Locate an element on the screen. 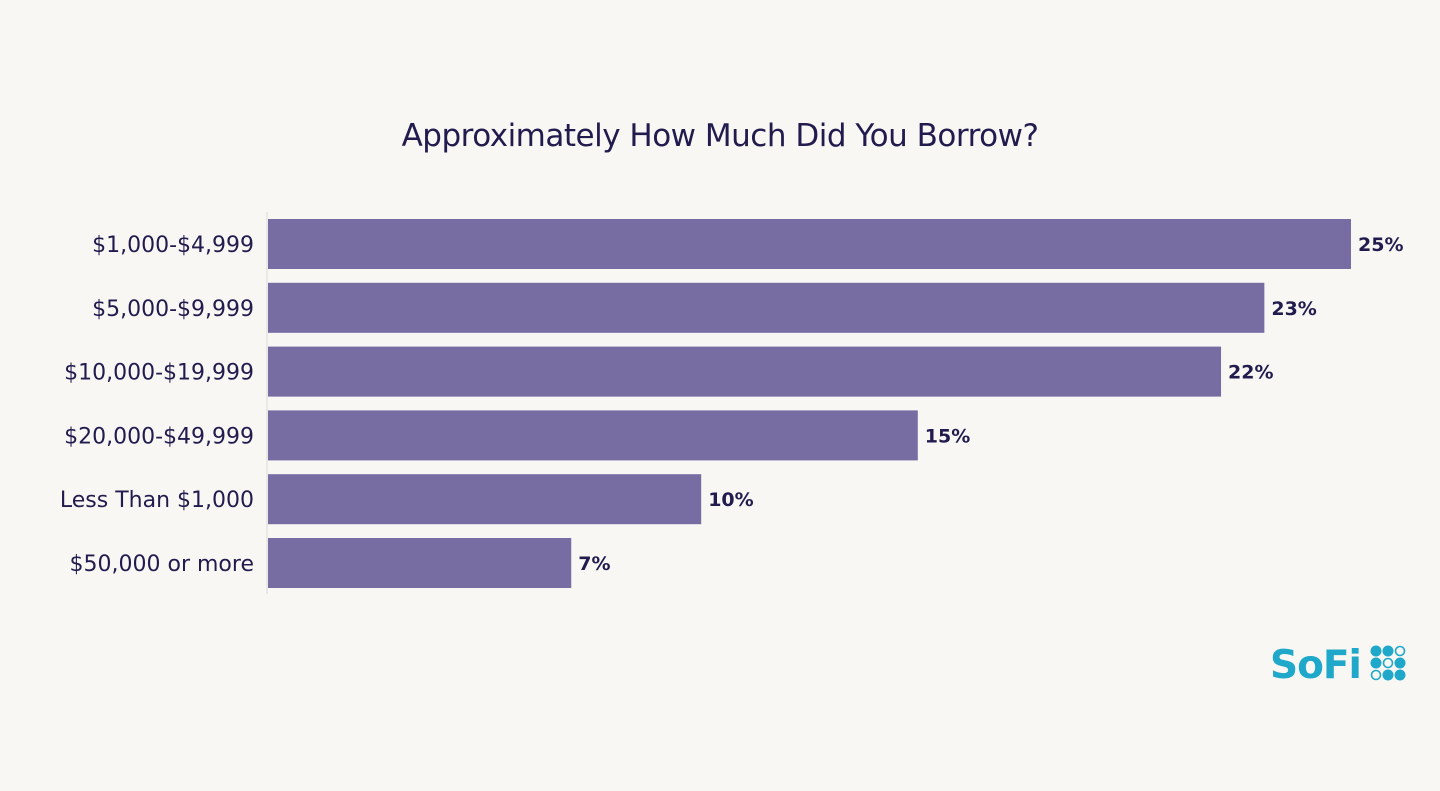 The height and width of the screenshot is (791, 1440). chart-title: Approximately How Much Did You Borrow? is located at coordinates (720, 136).